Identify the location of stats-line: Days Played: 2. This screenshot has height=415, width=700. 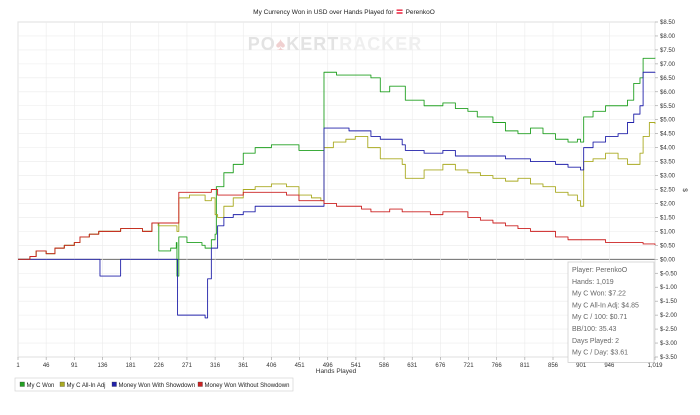
(595, 341).